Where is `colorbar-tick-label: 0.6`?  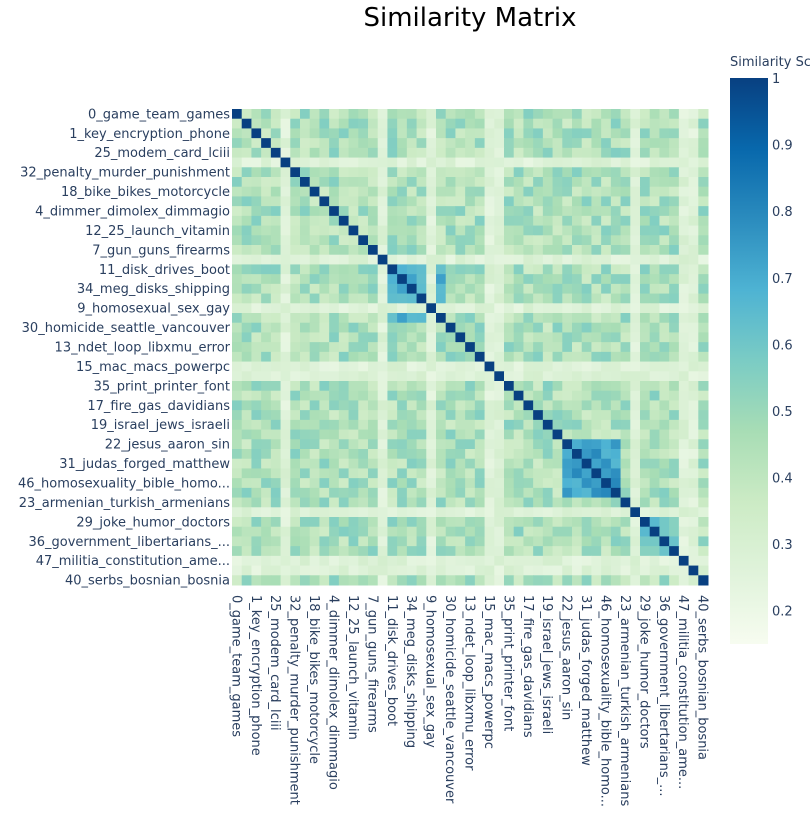 colorbar-tick-label: 0.6 is located at coordinates (782, 345).